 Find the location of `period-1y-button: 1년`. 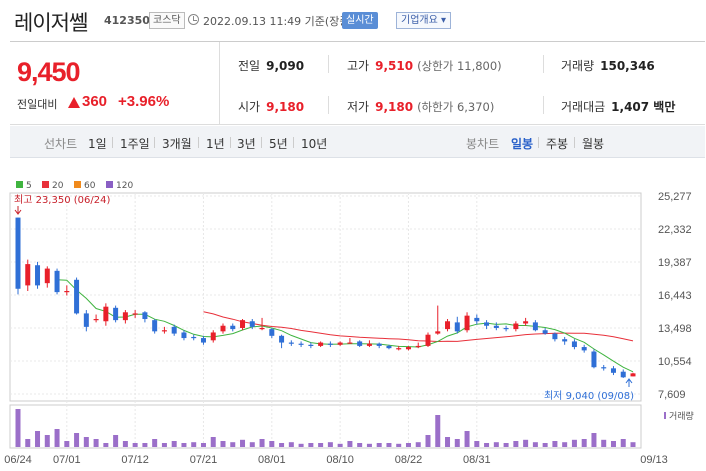

period-1y-button: 1년 is located at coordinates (215, 144).